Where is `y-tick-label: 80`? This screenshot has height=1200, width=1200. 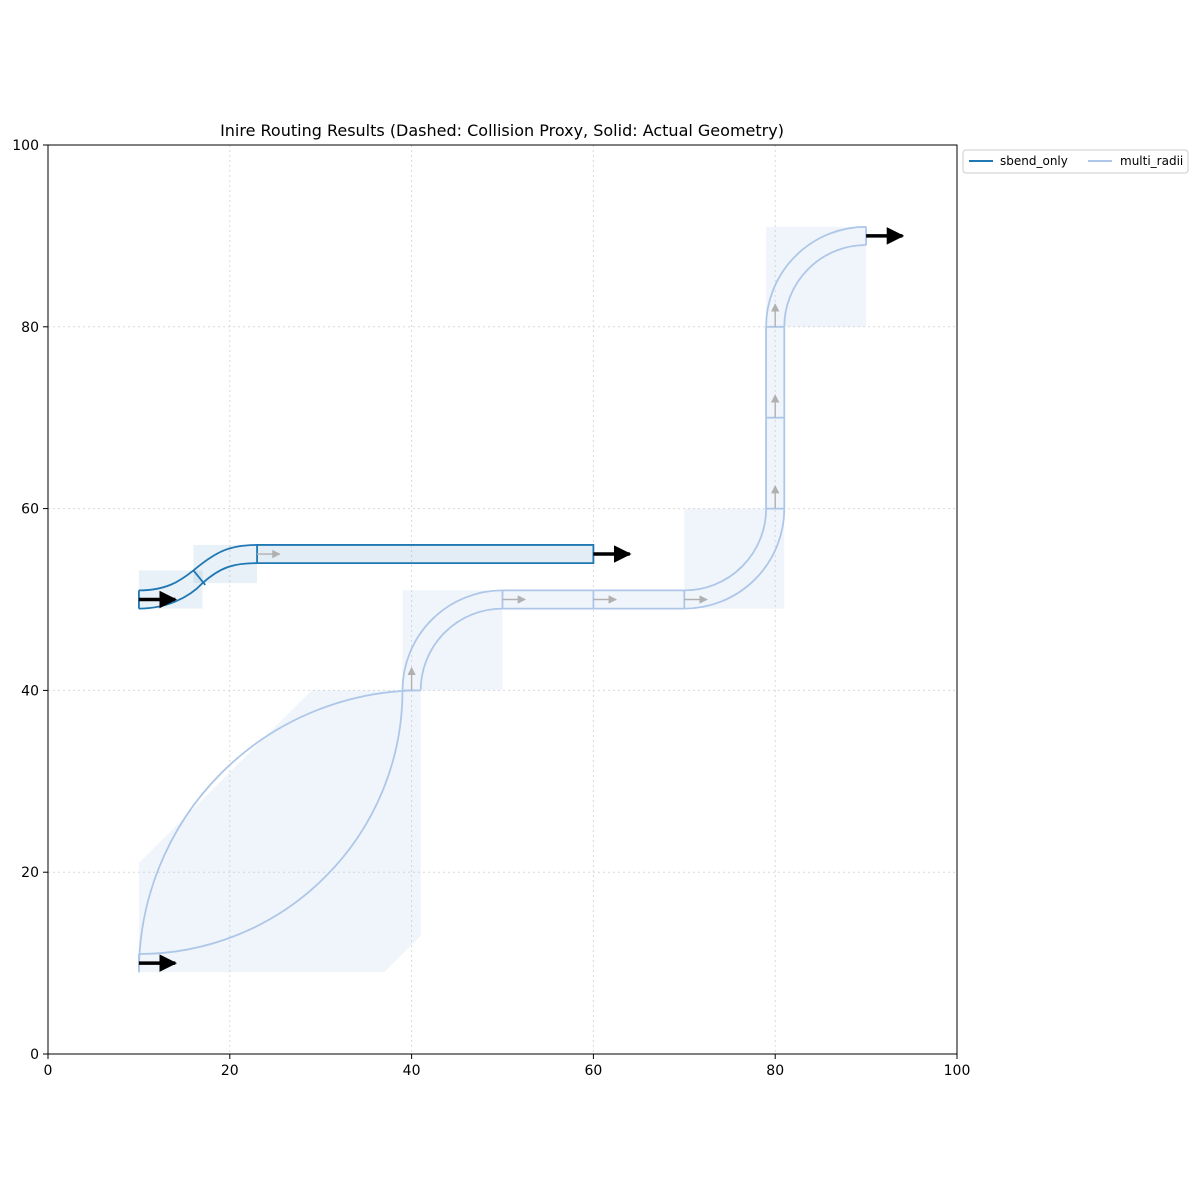
y-tick-label: 80 is located at coordinates (30, 328).